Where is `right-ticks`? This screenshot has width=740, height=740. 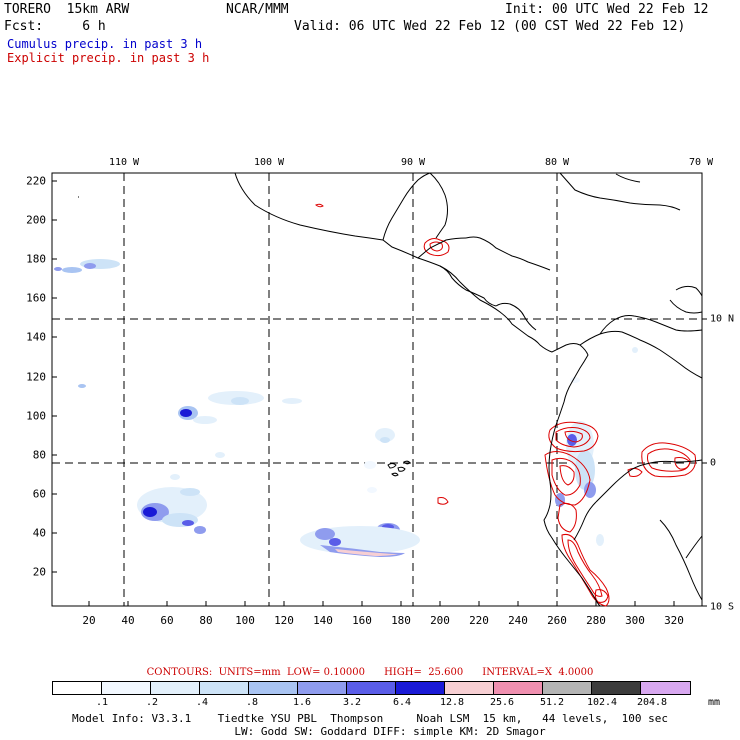 right-ticks is located at coordinates (704, 462).